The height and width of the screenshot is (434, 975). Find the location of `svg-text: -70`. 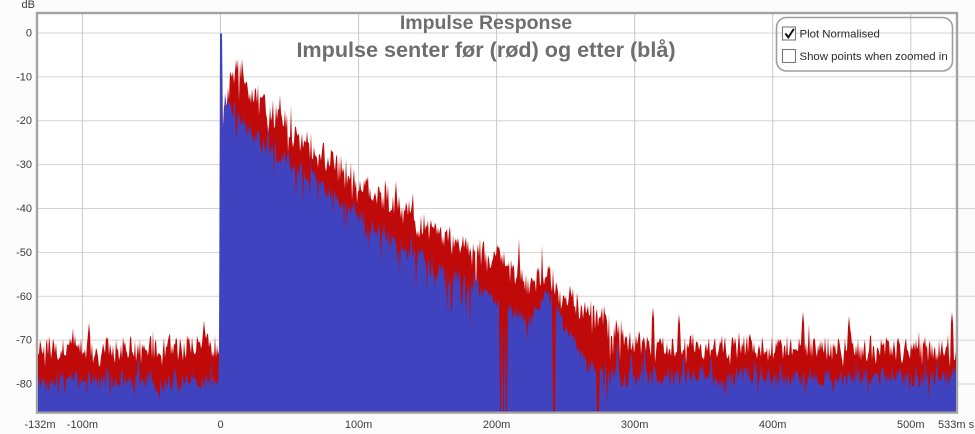

svg-text: -70 is located at coordinates (24, 341).